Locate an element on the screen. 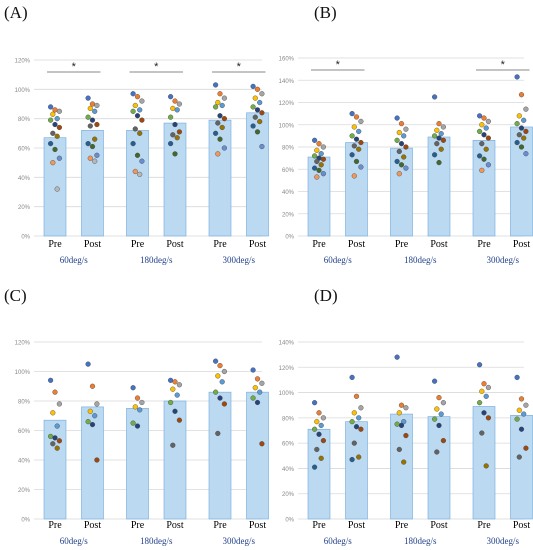  panel-label: (B) is located at coordinates (325, 12).